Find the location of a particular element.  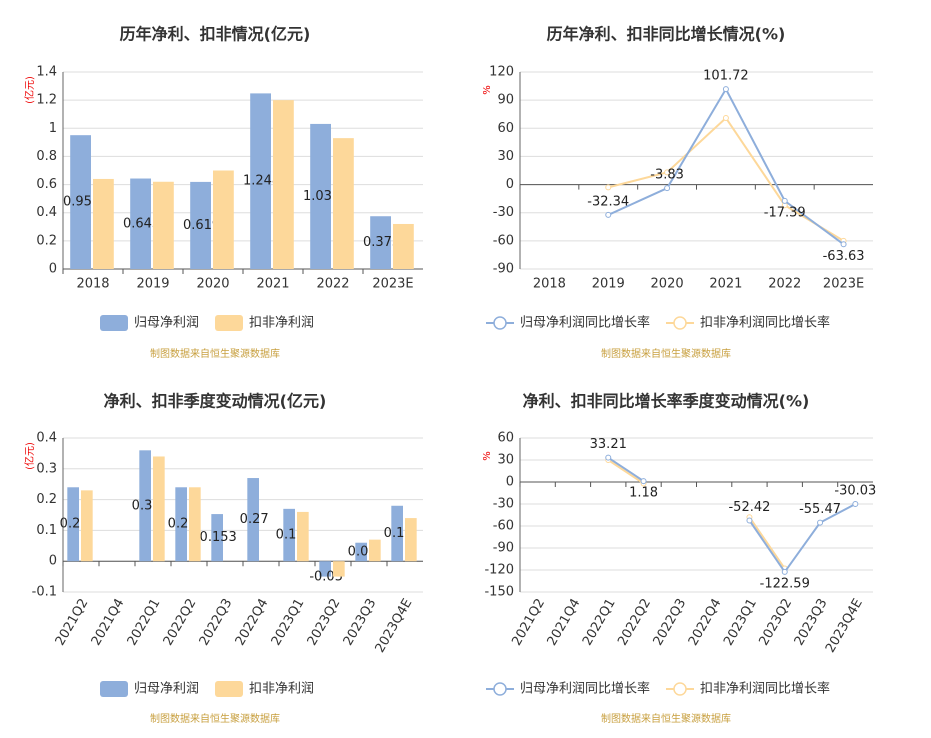

chart-title: 历年净利、扣非同比增长情况(%) is located at coordinates (666, 34).